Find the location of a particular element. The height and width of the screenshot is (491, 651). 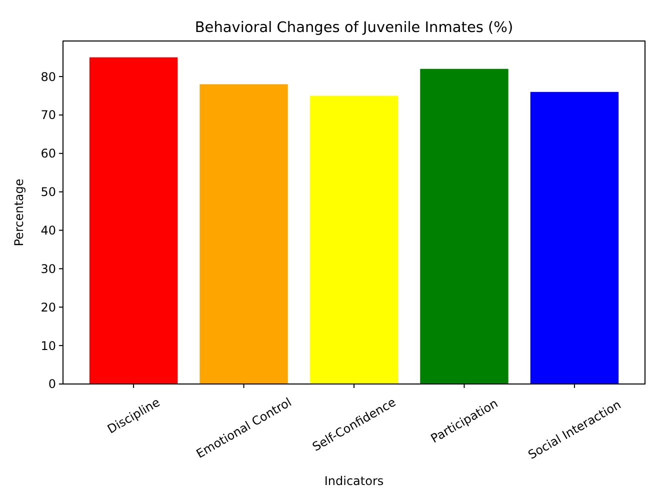

y-axis-title: Percentage is located at coordinates (19, 212).